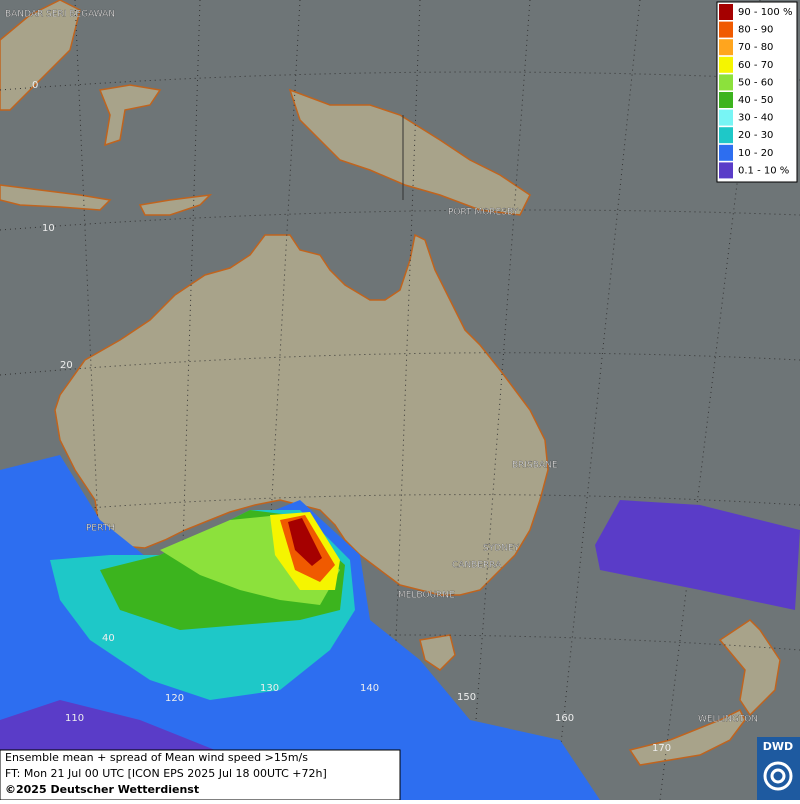 This screenshot has width=800, height=804. What do you see at coordinates (535, 466) in the screenshot?
I see `place: BRISBANE` at bounding box center [535, 466].